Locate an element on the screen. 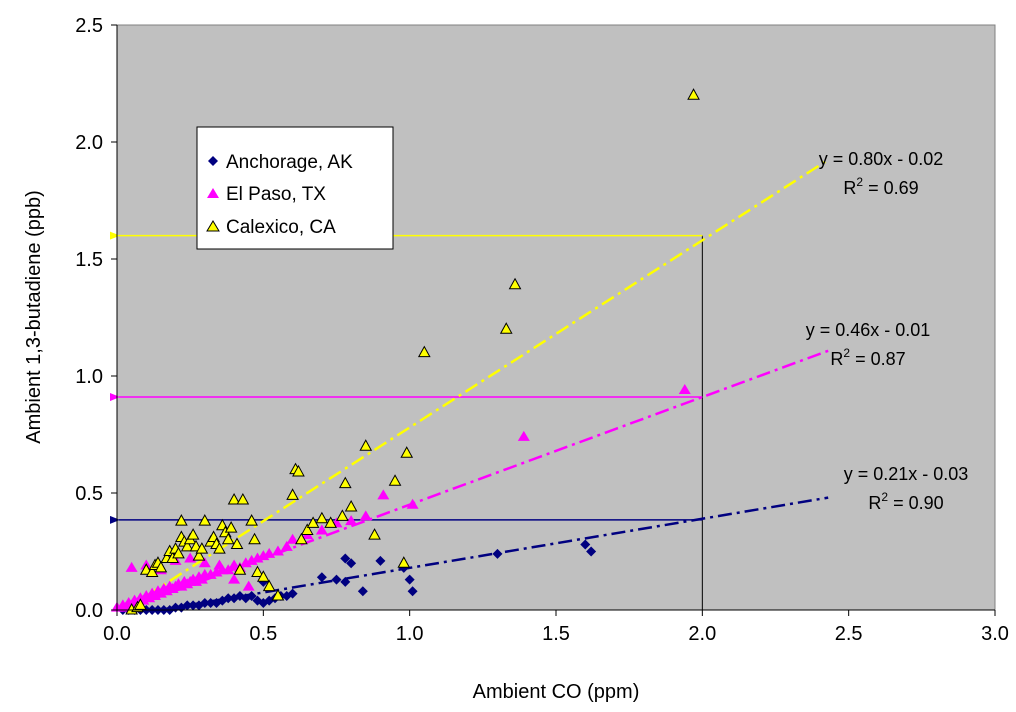 The width and height of the screenshot is (1016, 712). y-tick-label: 0.0 is located at coordinates (89, 611).